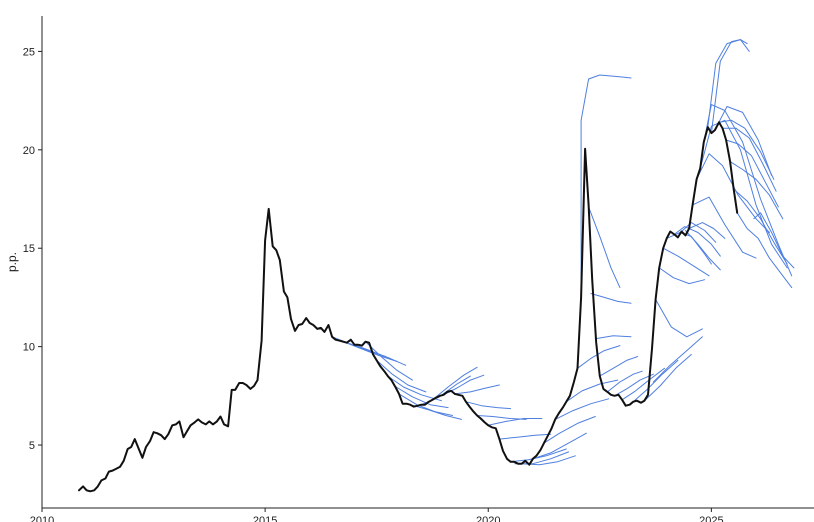  I want to click on y-tick-label: 10, so click(29, 348).